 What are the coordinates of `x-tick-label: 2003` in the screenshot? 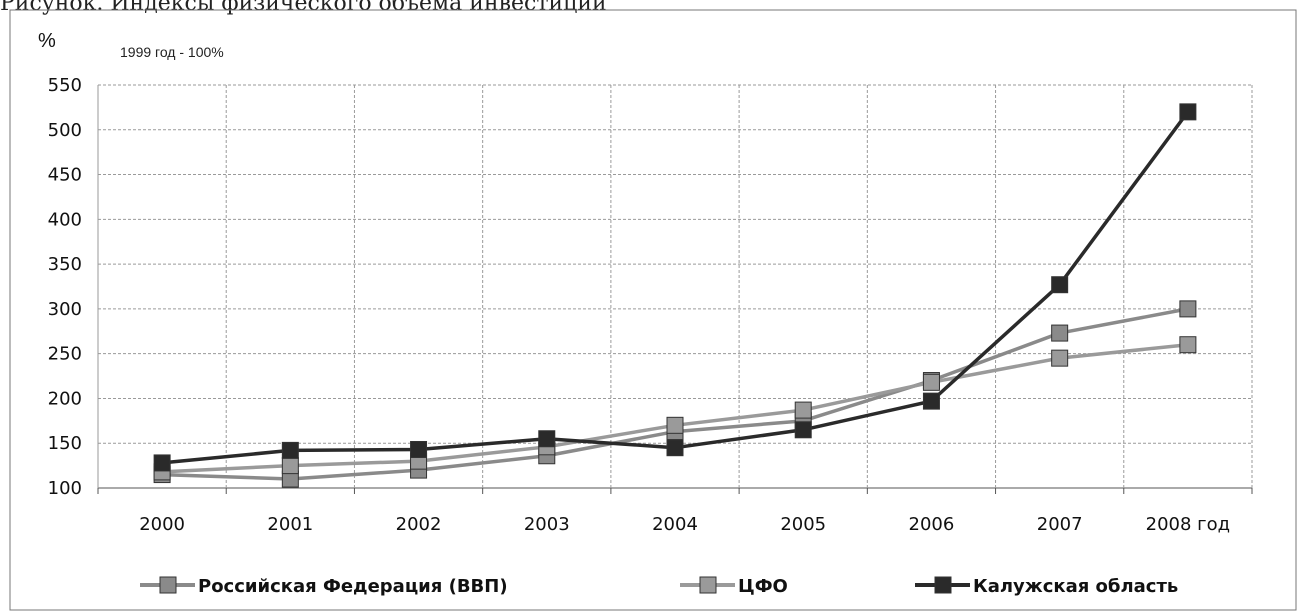 It's located at (547, 524).